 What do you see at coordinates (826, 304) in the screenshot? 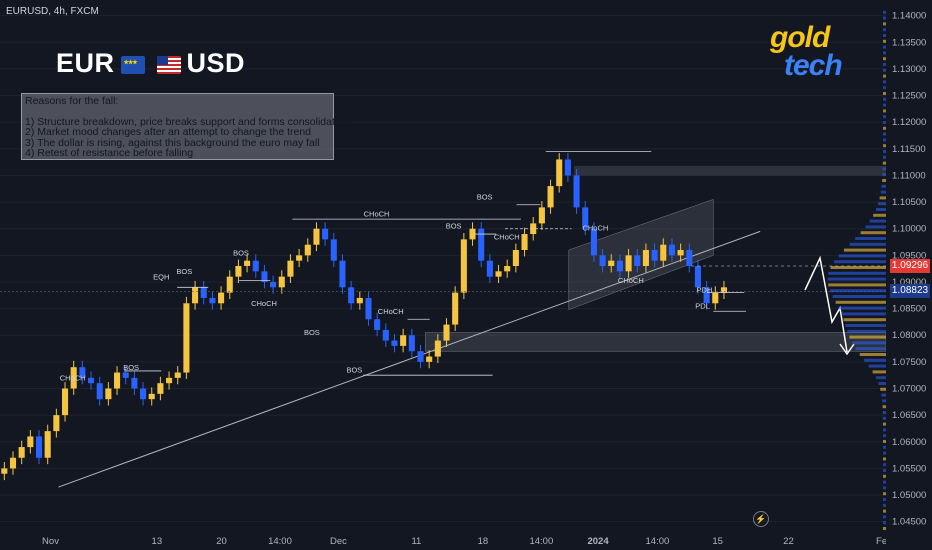
I see `projection-arrow` at bounding box center [826, 304].